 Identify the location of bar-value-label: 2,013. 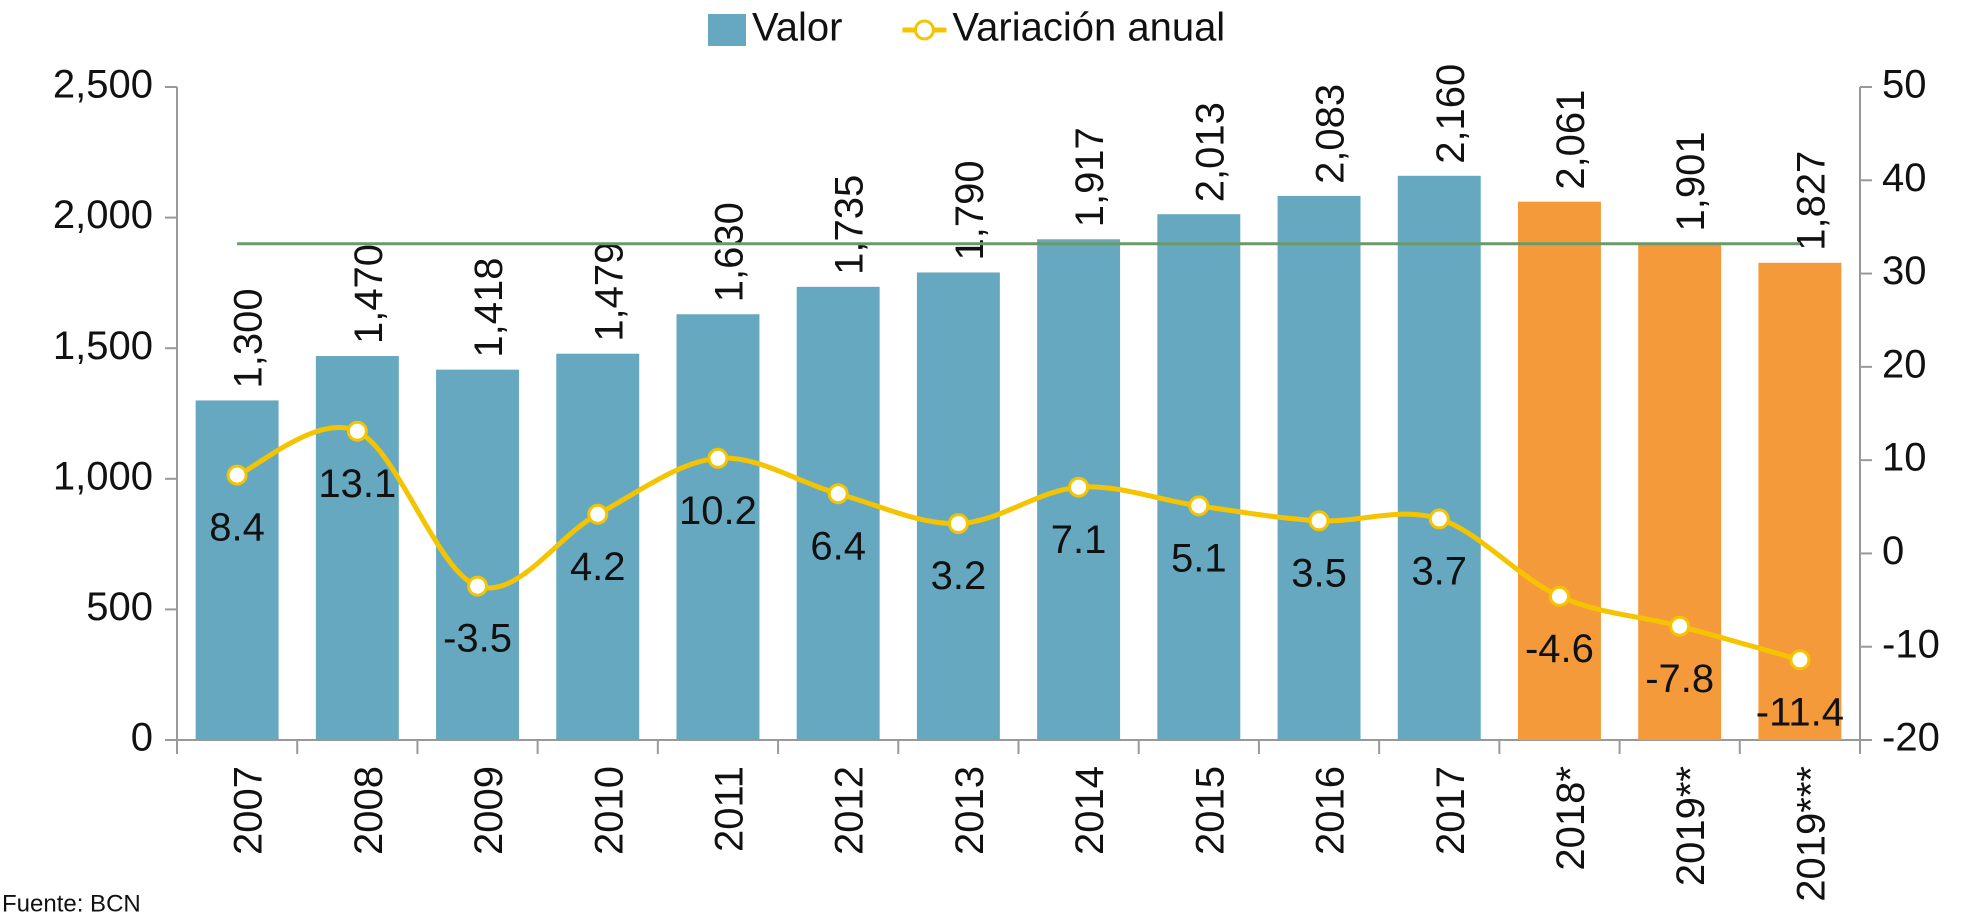
(1210, 152).